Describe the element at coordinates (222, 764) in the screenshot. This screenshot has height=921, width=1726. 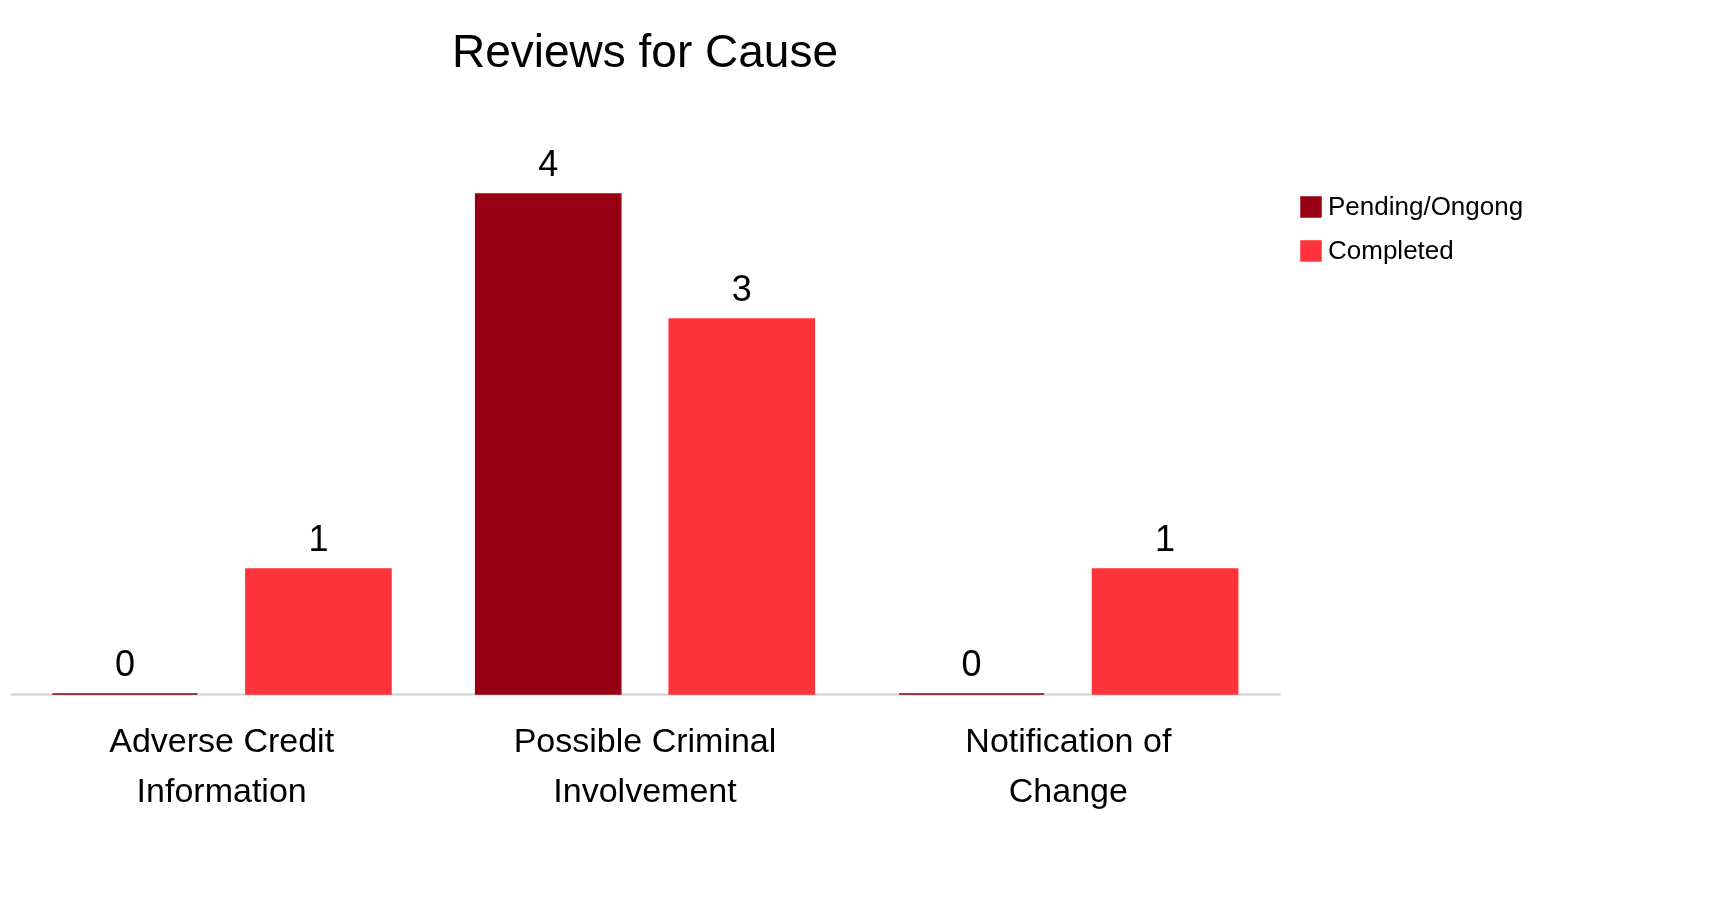
I see `x-tick-label: Adverse Credit Information` at that location.